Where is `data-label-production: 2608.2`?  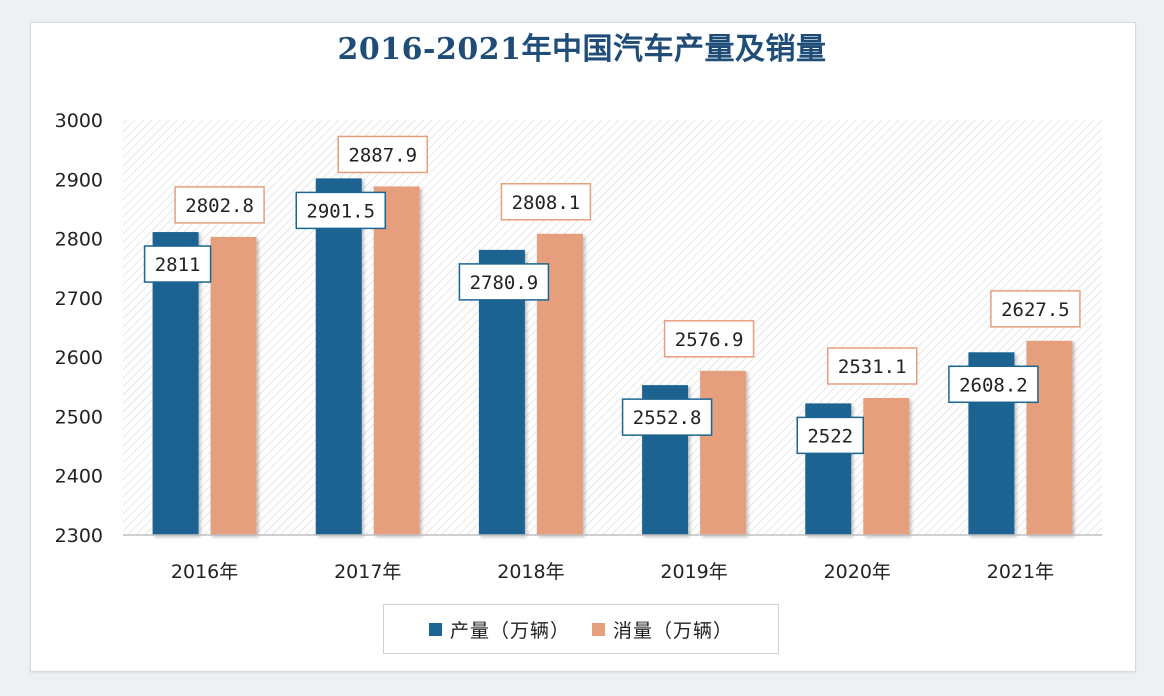
data-label-production: 2608.2 is located at coordinates (993, 384).